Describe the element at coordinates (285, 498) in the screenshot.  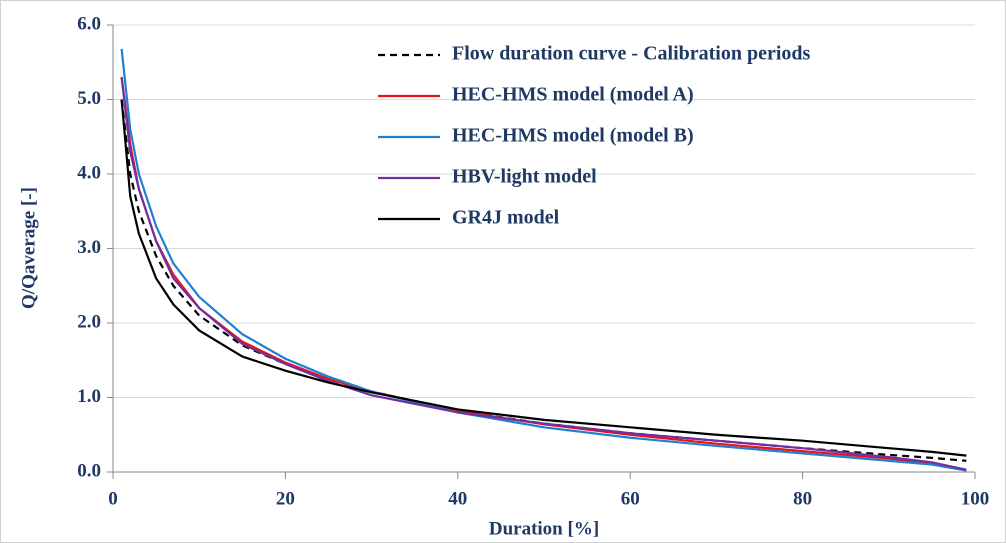
I see `x-tick-label: 20` at that location.